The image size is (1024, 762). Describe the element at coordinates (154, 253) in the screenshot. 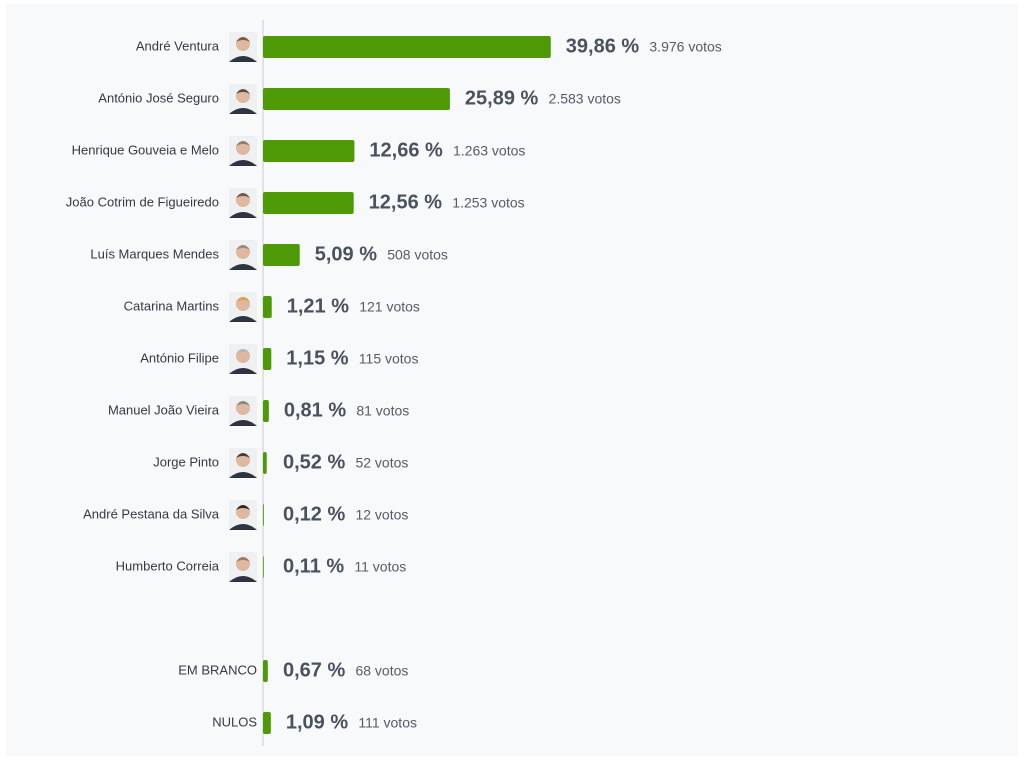

I see `category-label: Luís Marques Mendes` at that location.